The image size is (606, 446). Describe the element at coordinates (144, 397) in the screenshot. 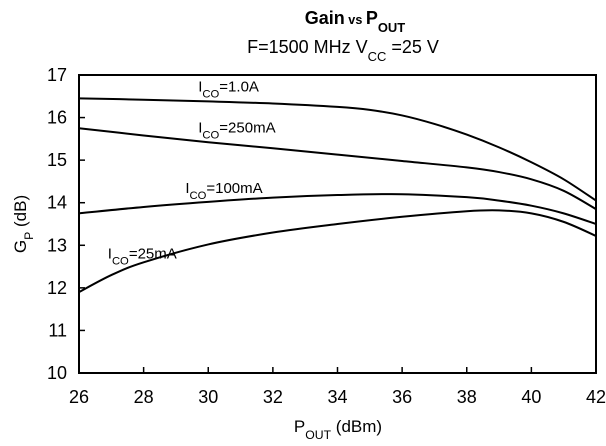

I see `x-tick-label: 28` at that location.